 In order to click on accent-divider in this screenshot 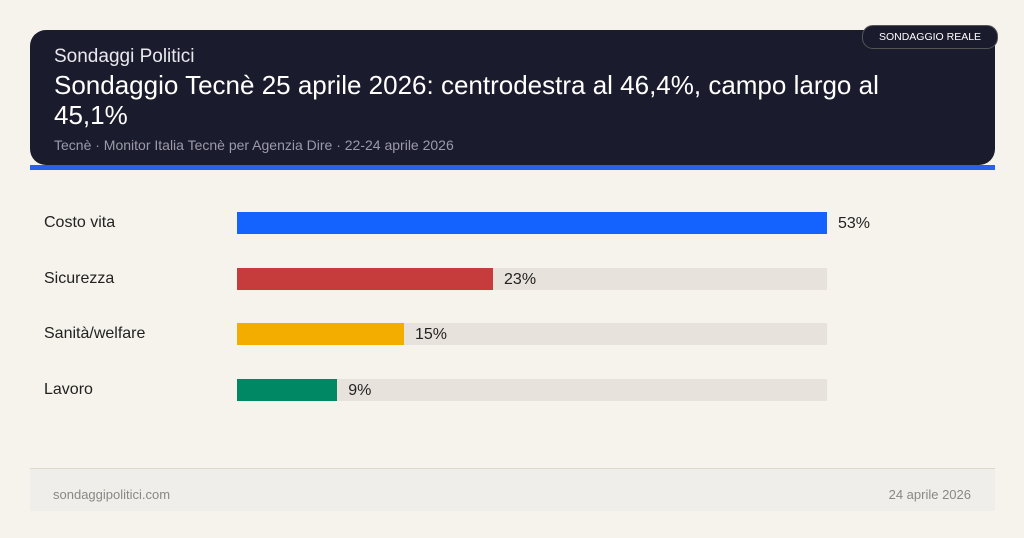, I will do `click(512, 167)`.